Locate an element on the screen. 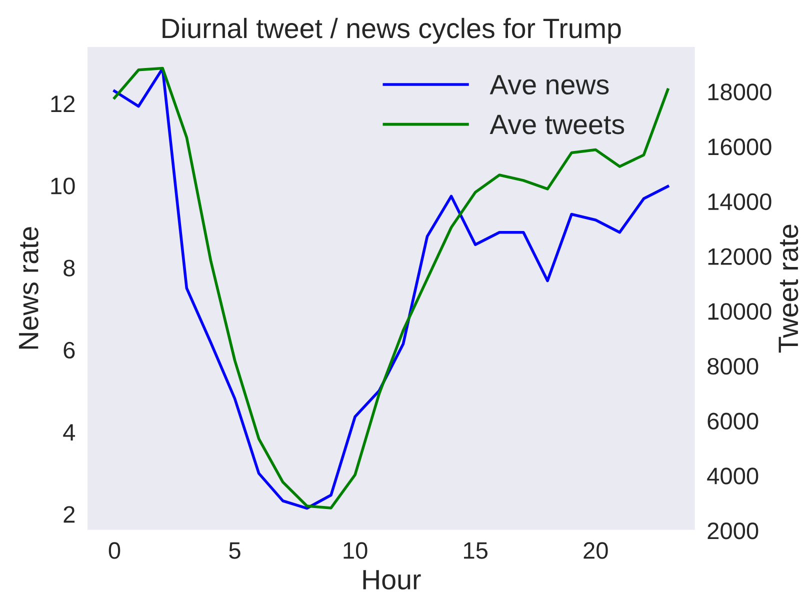  y-tick-label: 10 is located at coordinates (63, 186).